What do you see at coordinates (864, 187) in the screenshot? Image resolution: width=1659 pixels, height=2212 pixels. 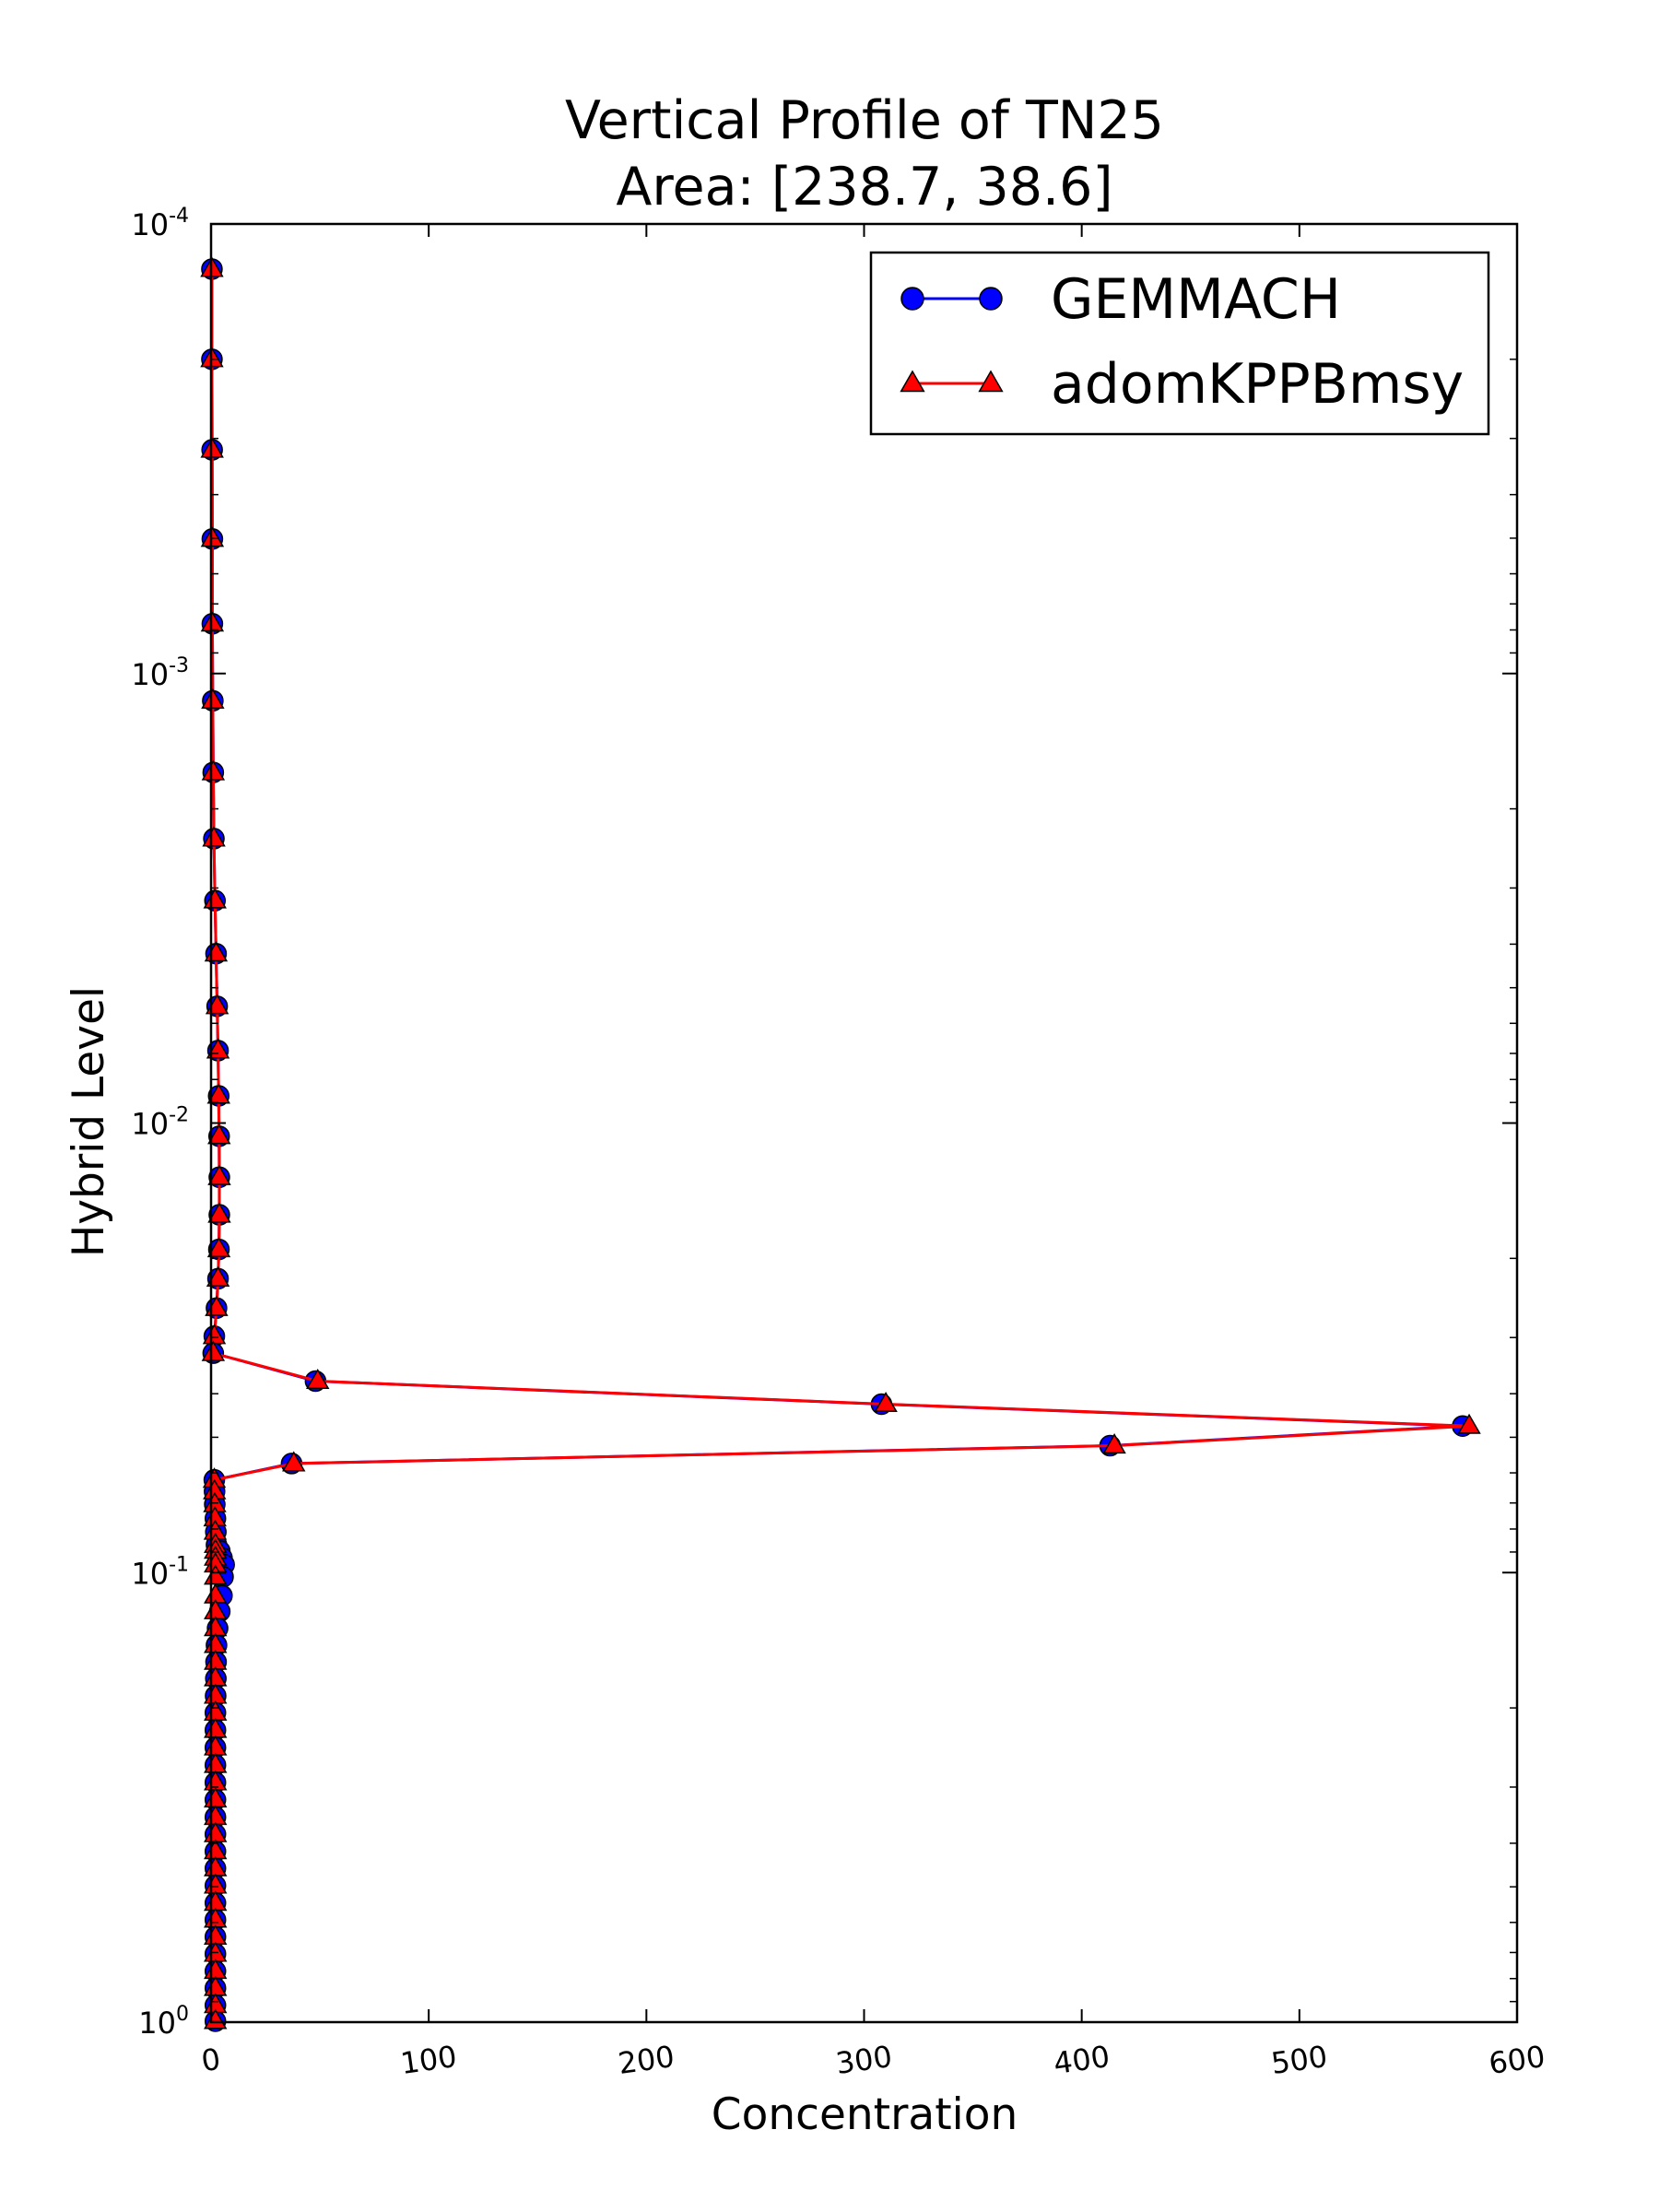 I see `chart-subtitle: Area: [238.7, 38.6]` at bounding box center [864, 187].